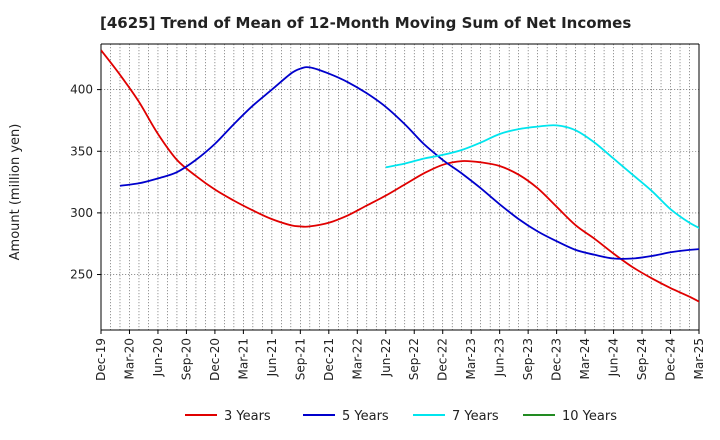  Describe the element at coordinates (81, 275) in the screenshot. I see `y-tick-label: 250` at that location.